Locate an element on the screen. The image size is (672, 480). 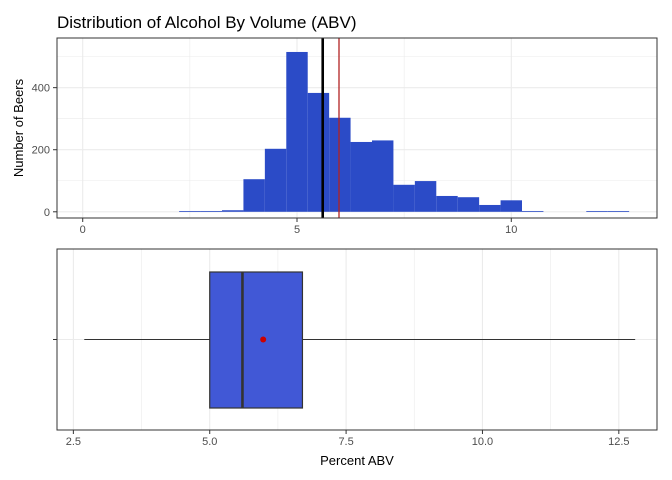
boxplot-x-tick-label: 2.5 is located at coordinates (73, 442).